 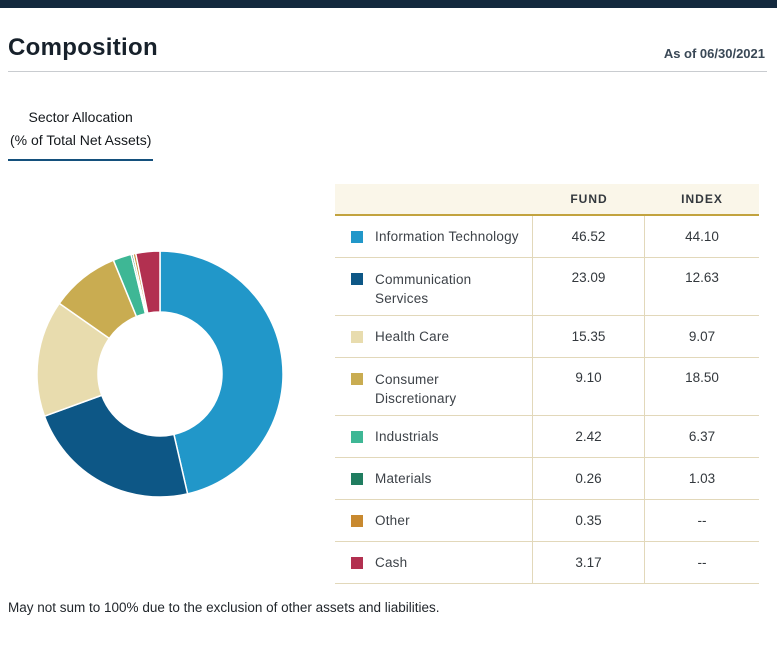 What do you see at coordinates (547, 200) in the screenshot?
I see `table-header-row: FUND INDEX` at bounding box center [547, 200].